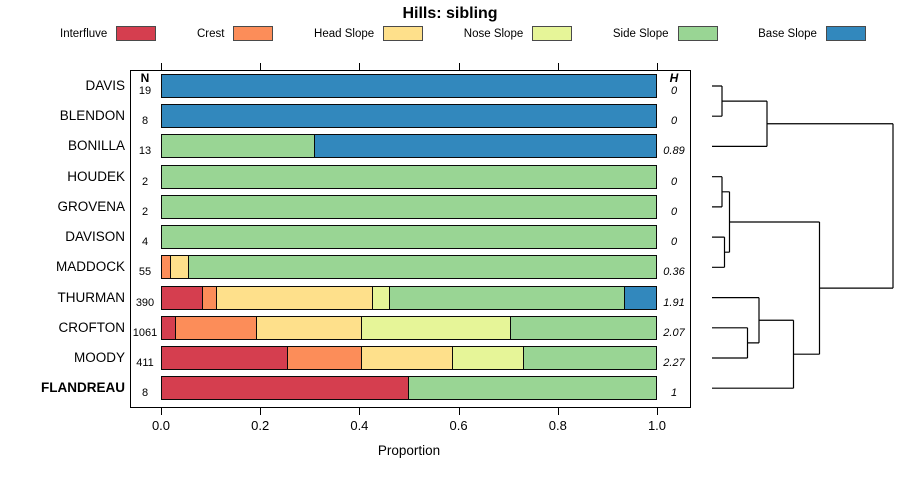 The width and height of the screenshot is (900, 480). Describe the element at coordinates (161, 425) in the screenshot. I see `x-axis-tick-label: 0.0` at that location.